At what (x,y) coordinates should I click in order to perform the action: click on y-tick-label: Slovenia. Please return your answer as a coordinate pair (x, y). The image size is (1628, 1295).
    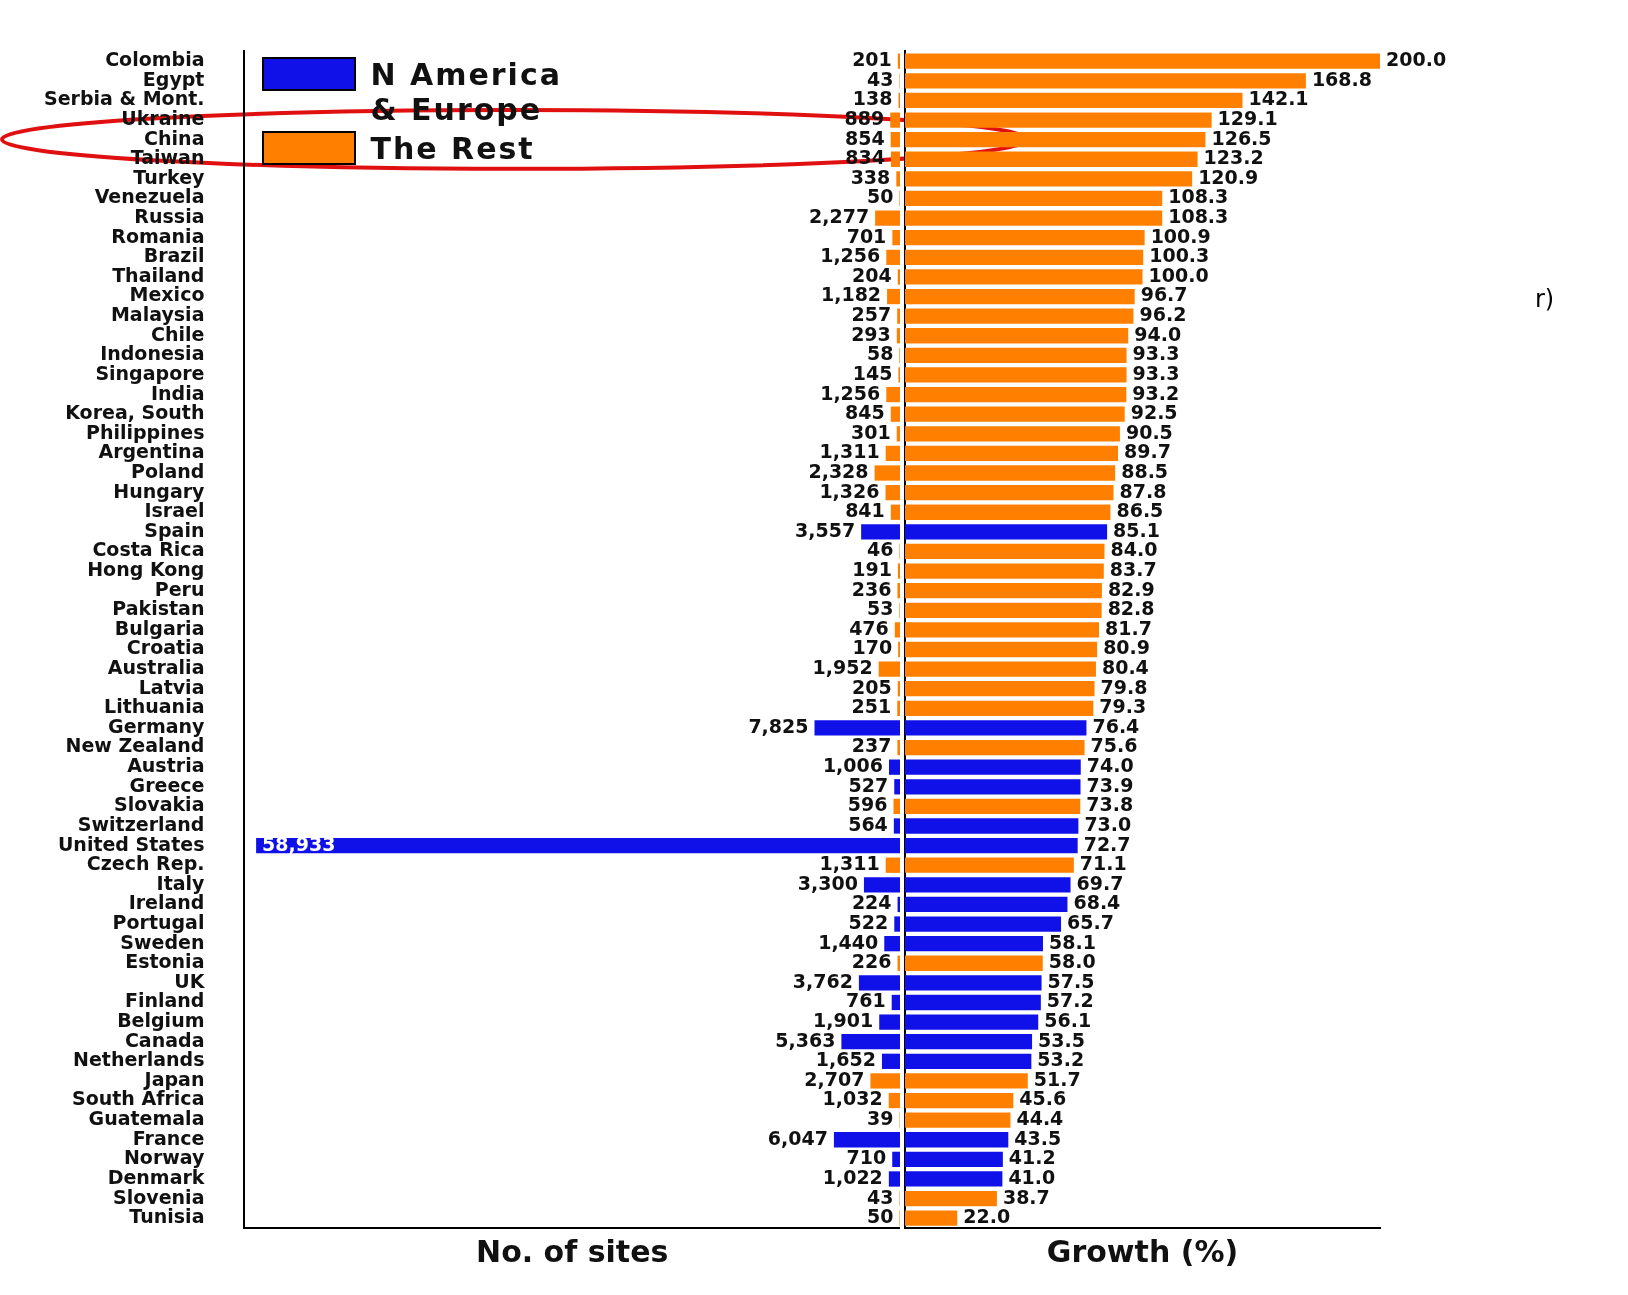
    Looking at the image, I should click on (159, 1196).